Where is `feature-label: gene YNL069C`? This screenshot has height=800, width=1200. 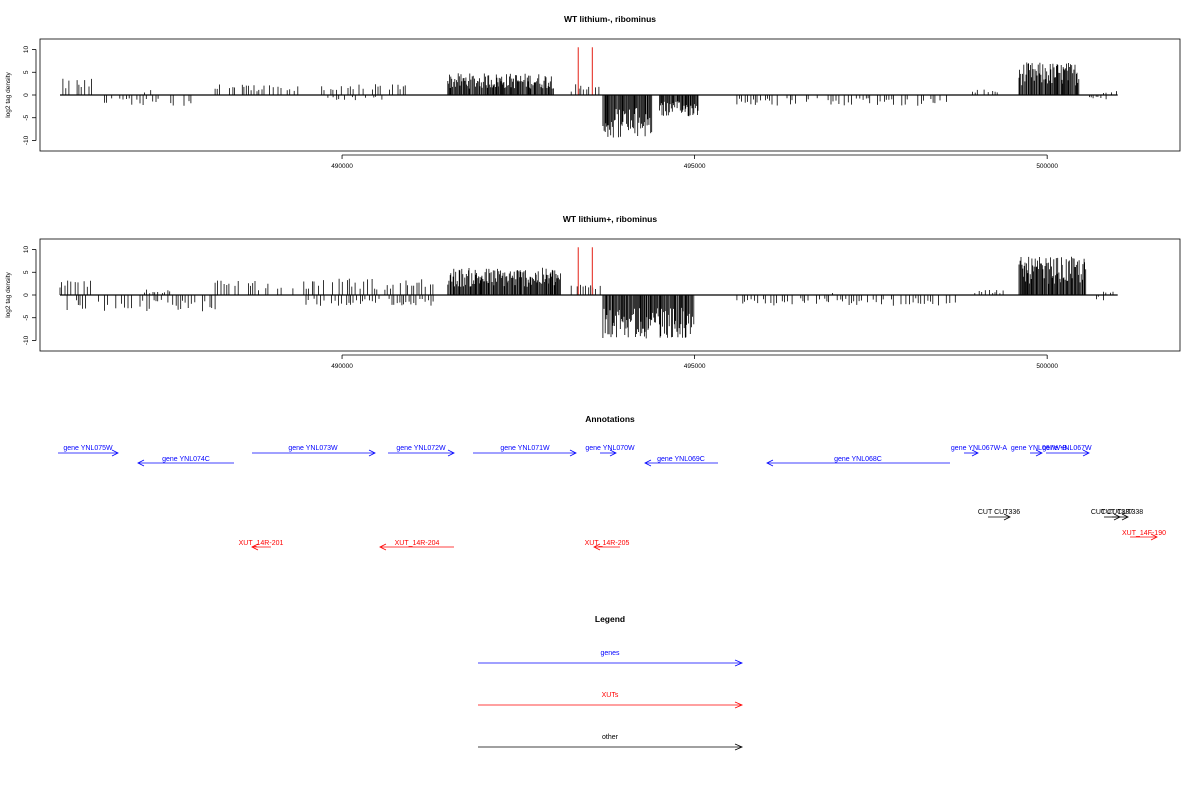 feature-label: gene YNL069C is located at coordinates (681, 459).